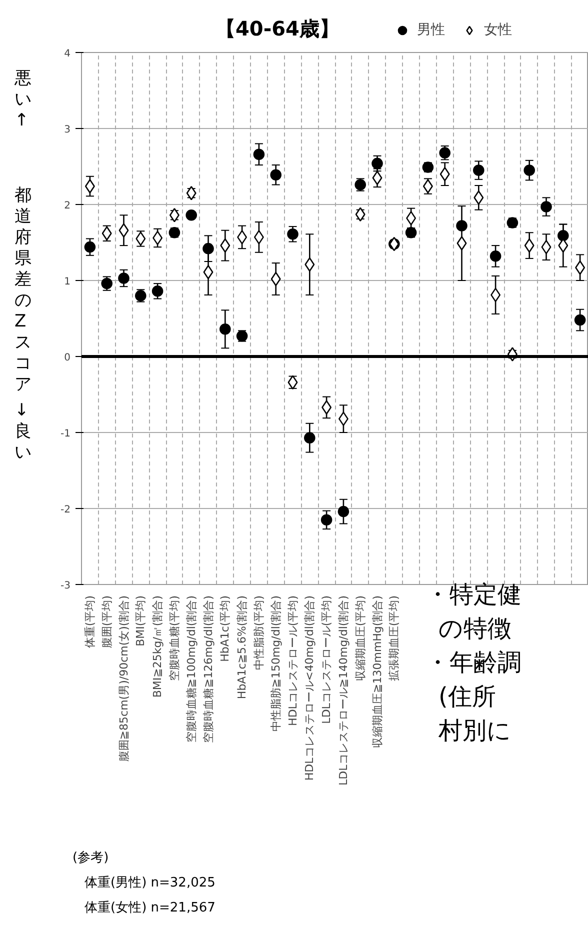 This screenshot has height=945, width=588. What do you see at coordinates (343, 690) in the screenshot?
I see `x-tick-label: LDLコレステロール≧140mg/dl(割合)` at bounding box center [343, 690].